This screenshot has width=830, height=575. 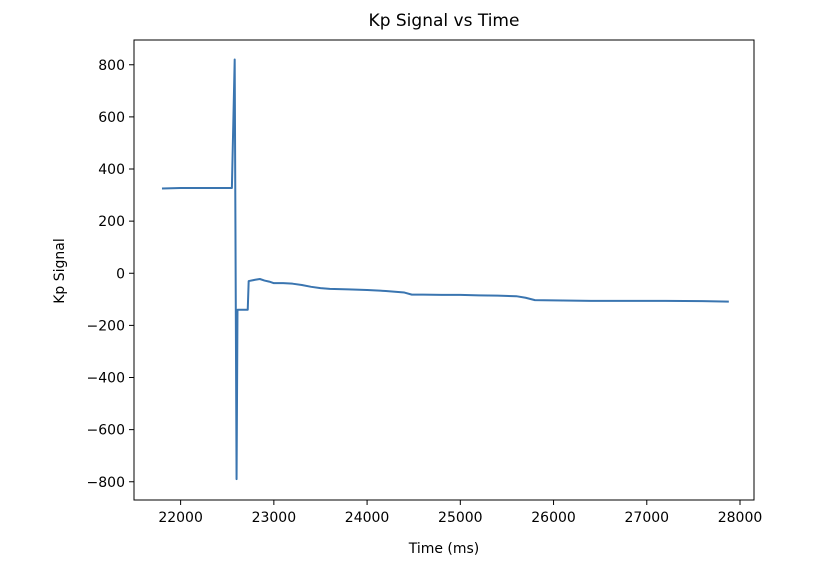 I want to click on y-ticks: −800 −600 −400 −200 0 200 400 600 800, so click(x=110, y=274).